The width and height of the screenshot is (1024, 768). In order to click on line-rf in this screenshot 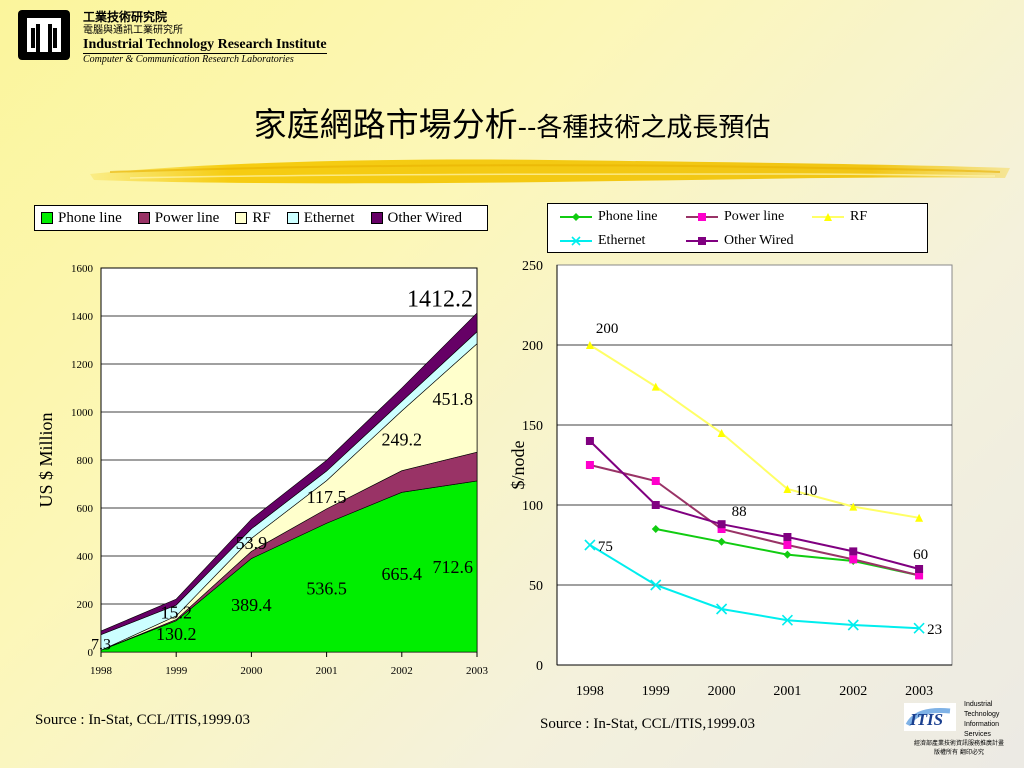, I will do `click(754, 431)`.